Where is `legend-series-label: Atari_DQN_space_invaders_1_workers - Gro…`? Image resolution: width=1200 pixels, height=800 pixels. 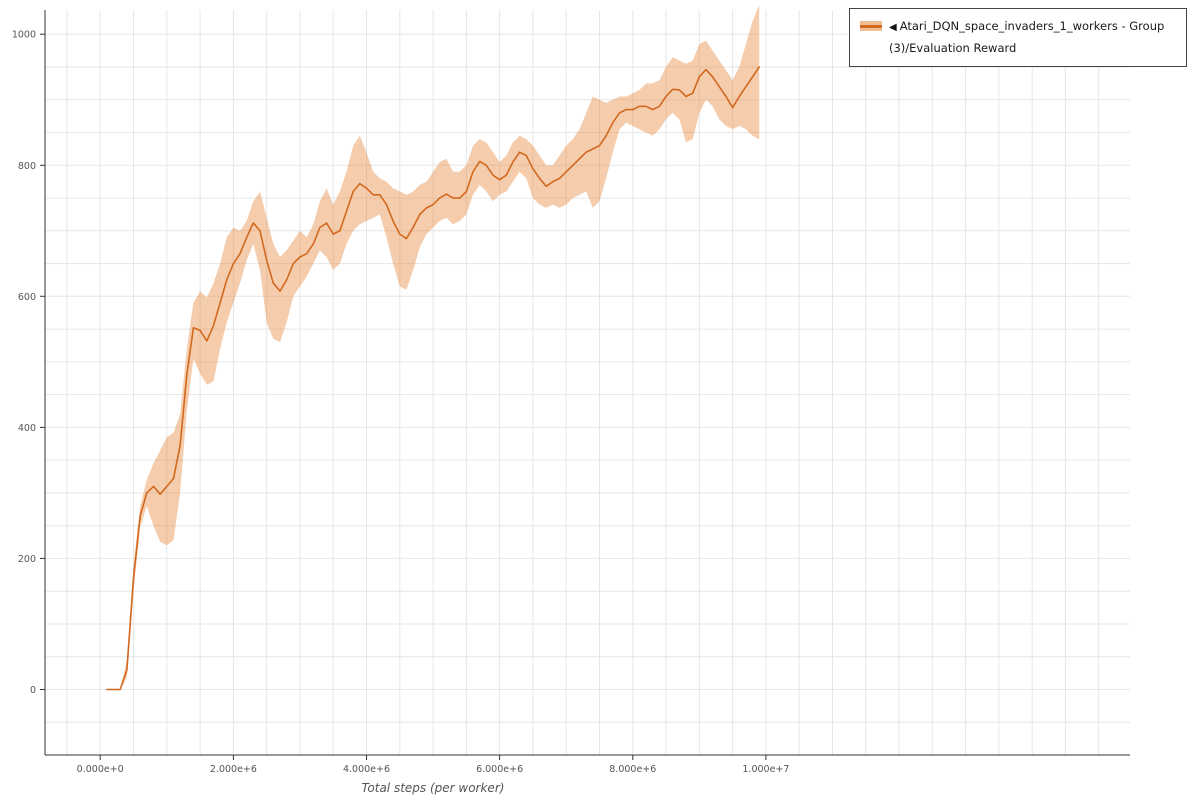
legend-series-label: Atari_DQN_space_invaders_1_workers - Gro… is located at coordinates (1027, 37).